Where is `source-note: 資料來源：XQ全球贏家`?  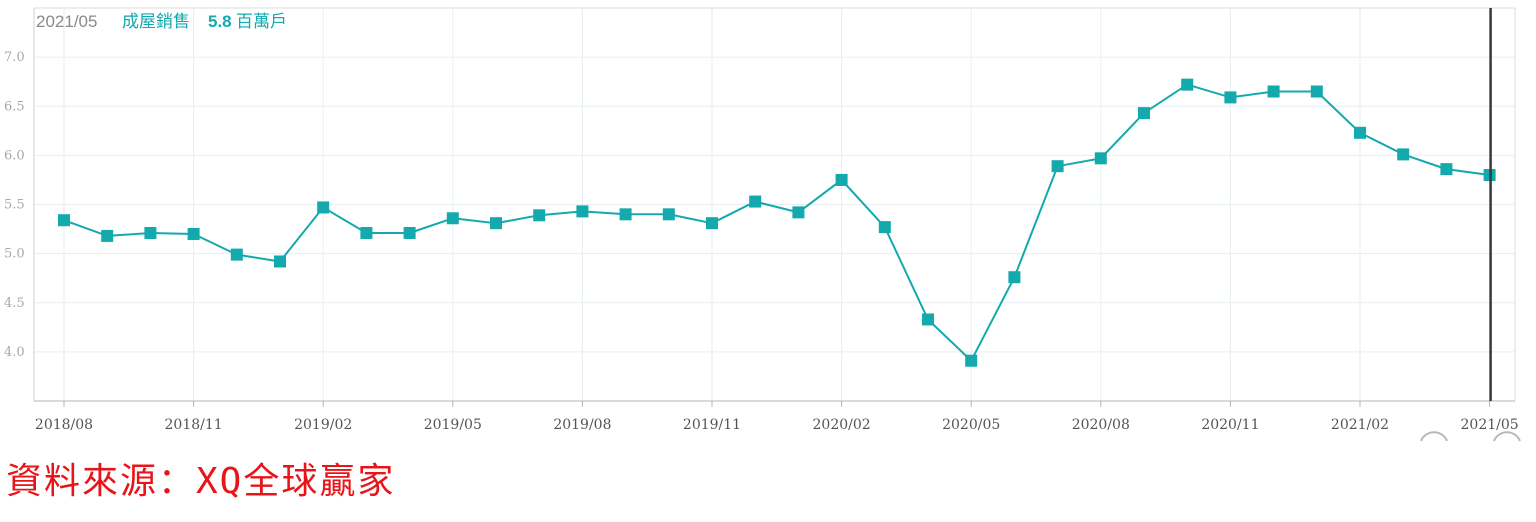
source-note: 資料來源：XQ全球贏家 is located at coordinates (201, 481).